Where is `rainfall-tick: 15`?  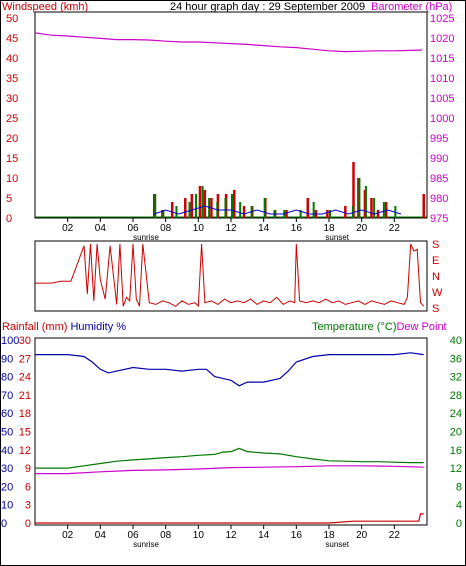 rainfall-tick: 15 is located at coordinates (25, 433).